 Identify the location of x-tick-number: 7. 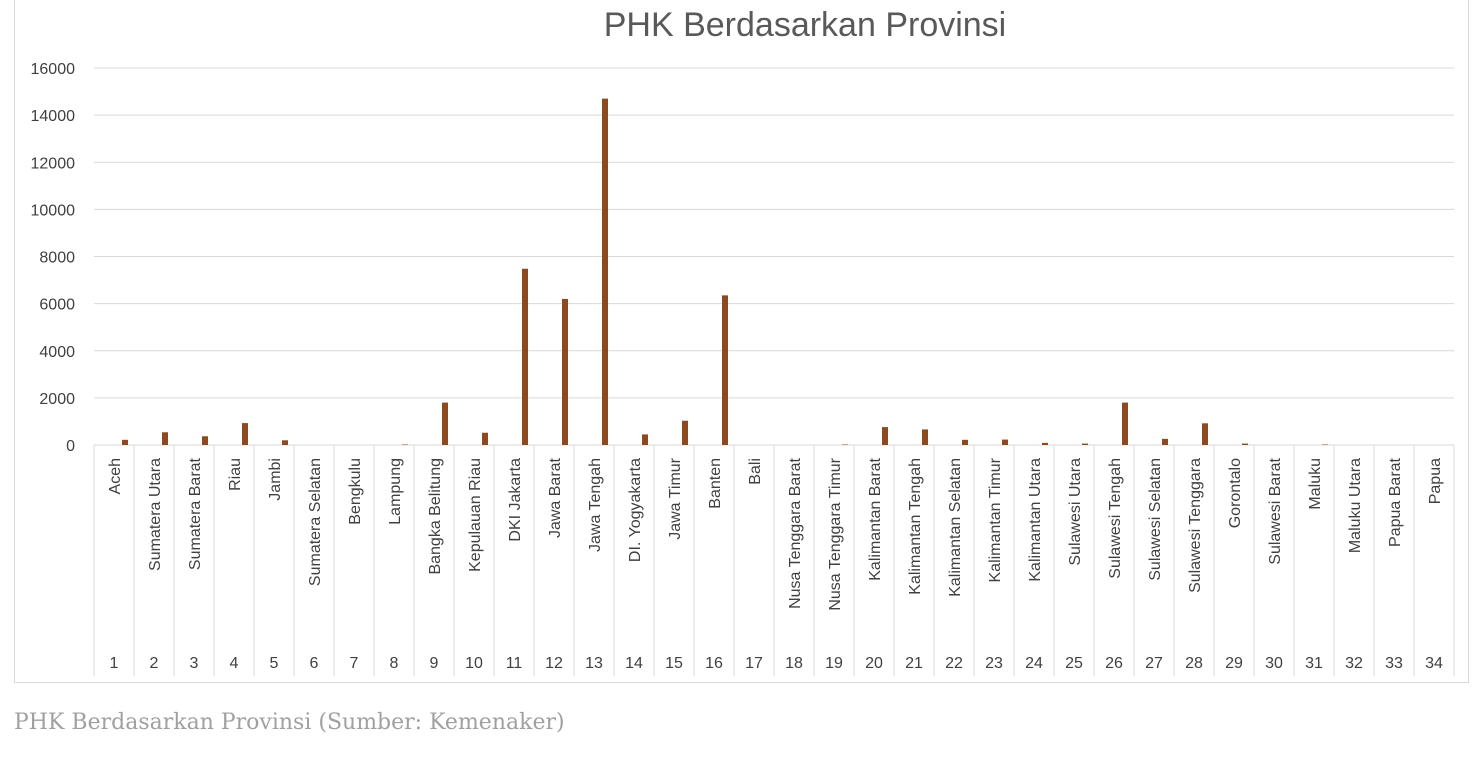
(354, 663).